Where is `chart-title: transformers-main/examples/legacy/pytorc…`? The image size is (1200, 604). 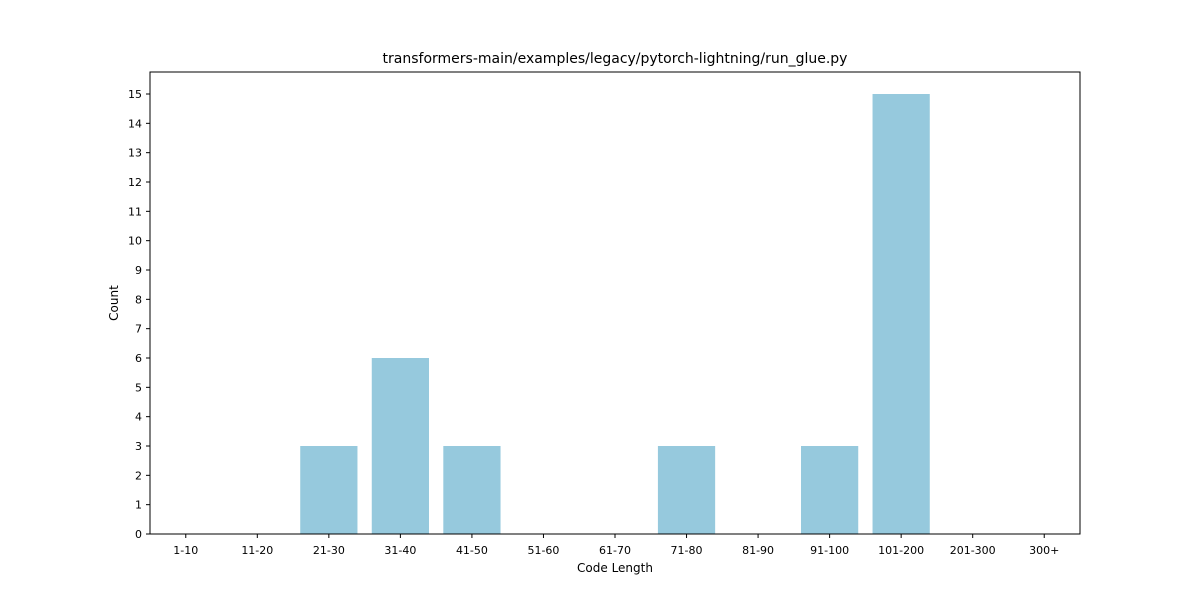 chart-title: transformers-main/examples/legacy/pytorc… is located at coordinates (615, 59).